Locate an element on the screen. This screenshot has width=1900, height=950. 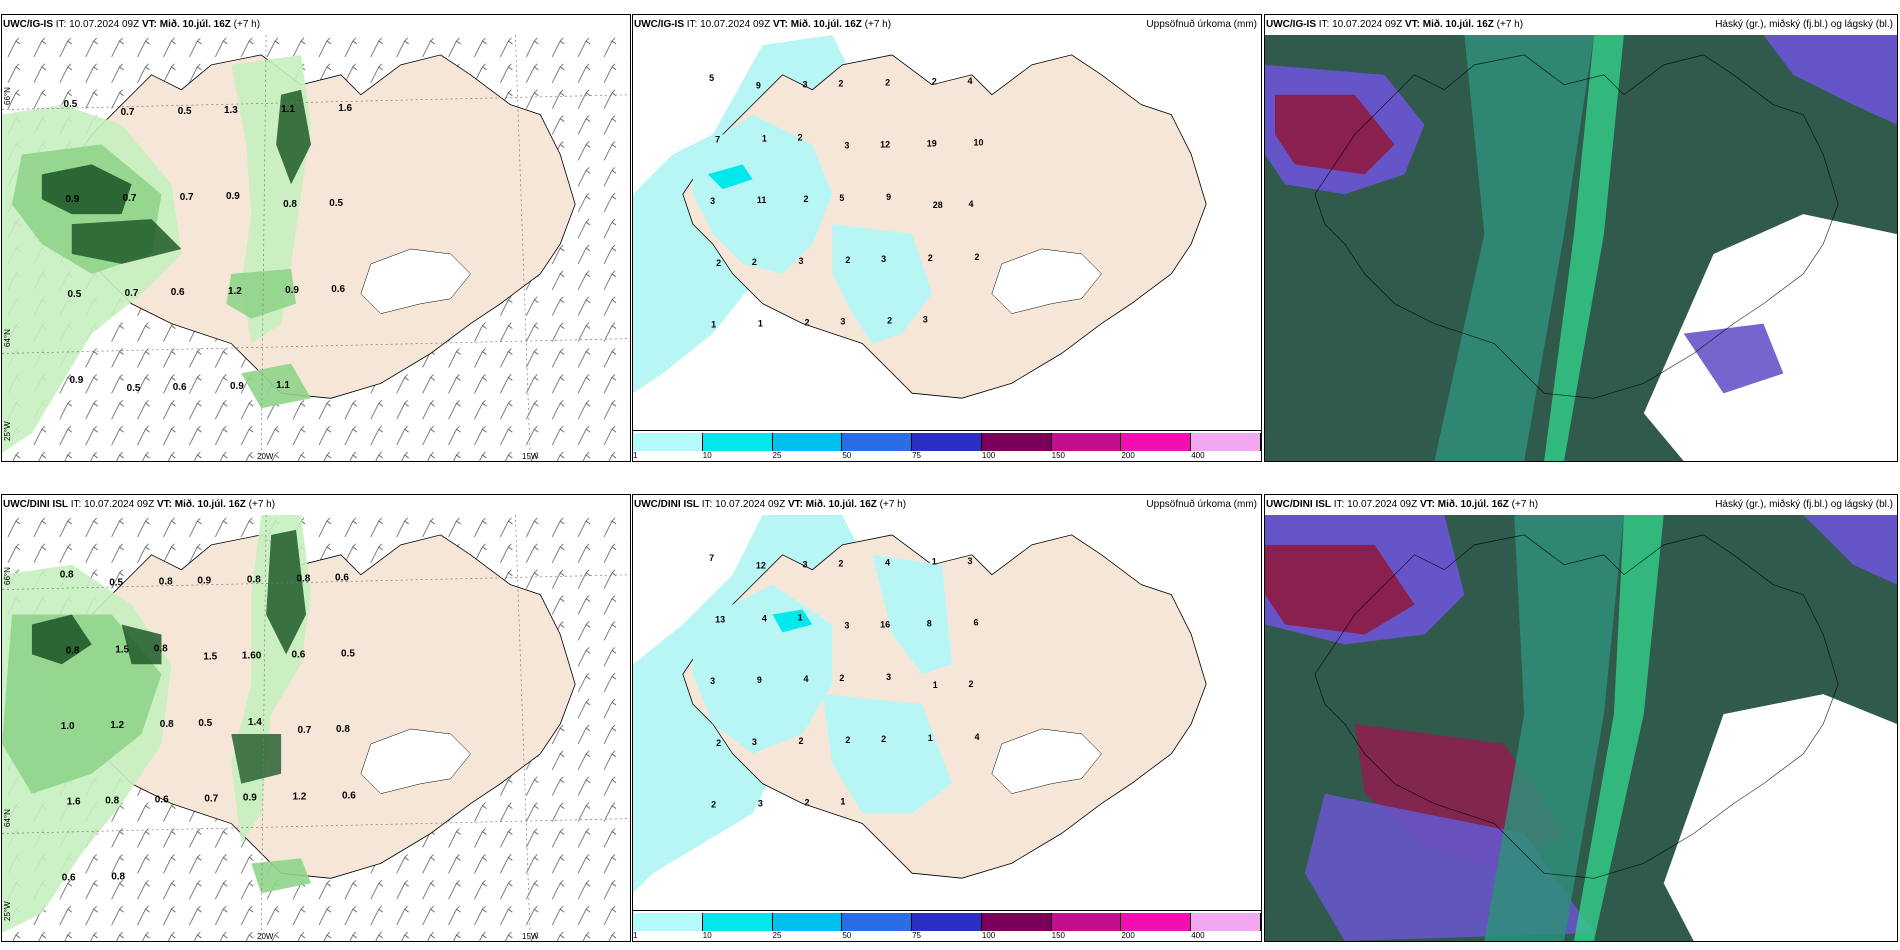
wind-value-label: 1.1 is located at coordinates (283, 385).